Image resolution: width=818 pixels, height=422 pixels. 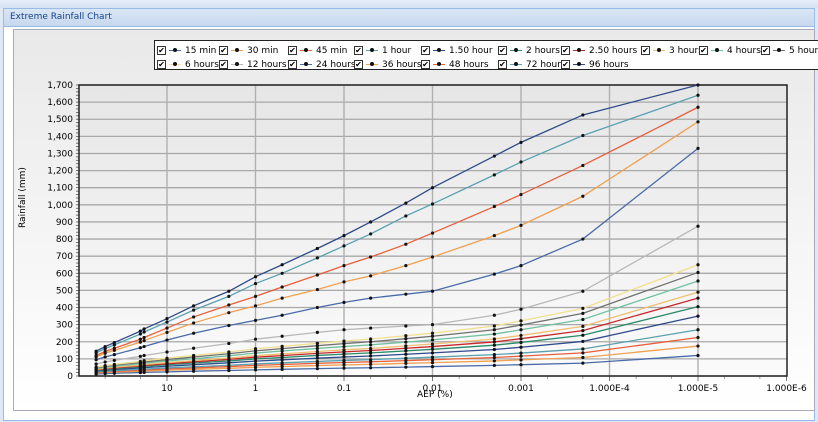 What do you see at coordinates (789, 50) in the screenshot?
I see `legend-item: ✔ 5 hours` at bounding box center [789, 50].